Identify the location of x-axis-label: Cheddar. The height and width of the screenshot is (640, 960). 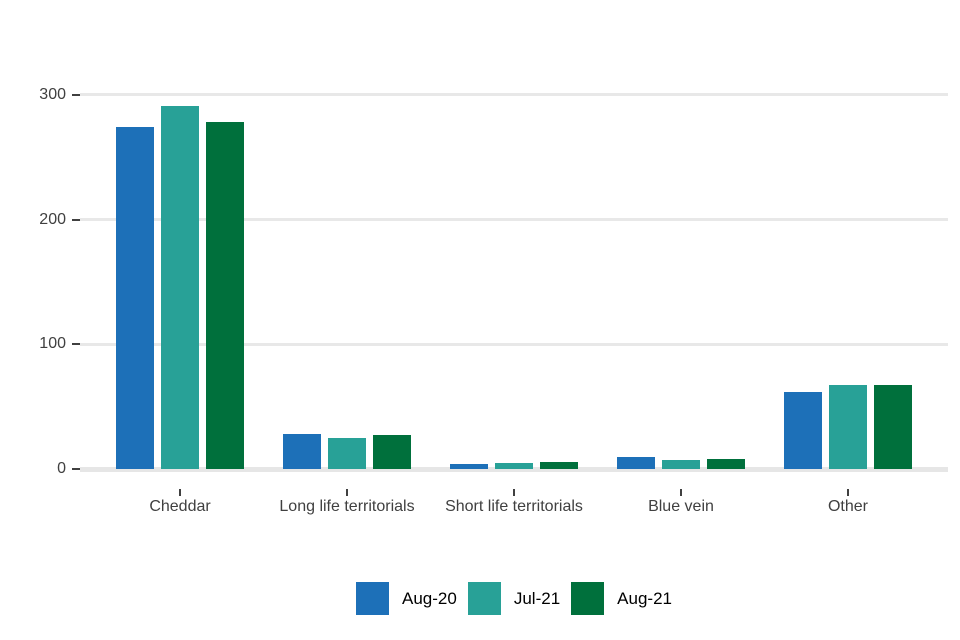
(180, 506).